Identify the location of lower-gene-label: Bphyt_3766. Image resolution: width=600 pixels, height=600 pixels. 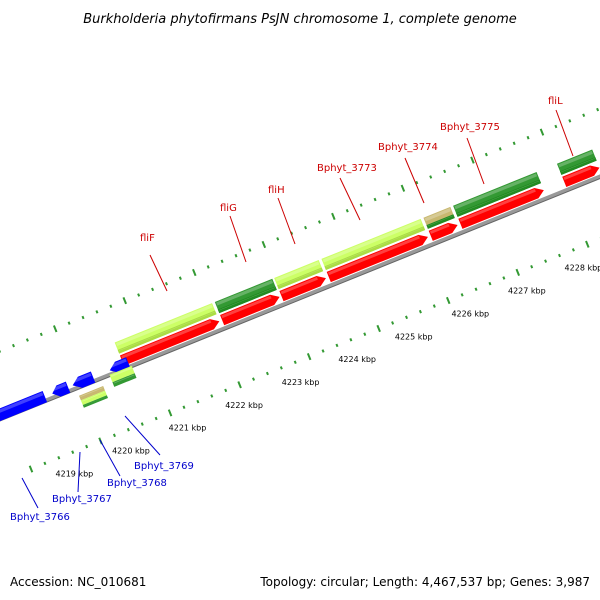
(40, 517).